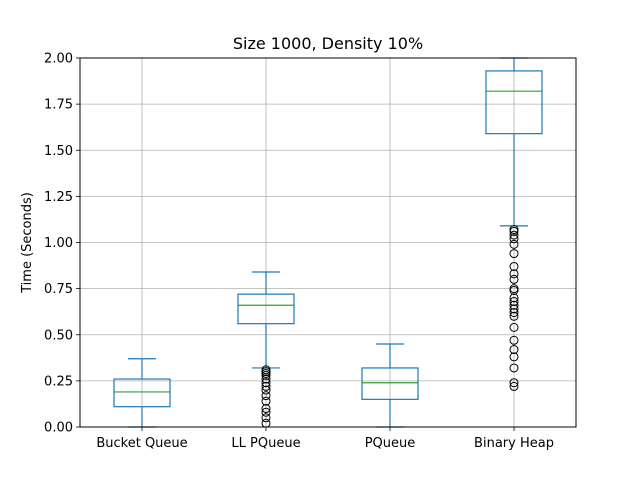 Image resolution: width=640 pixels, height=480 pixels. What do you see at coordinates (58, 289) in the screenshot?
I see `y-tick-label: 0.75` at bounding box center [58, 289].